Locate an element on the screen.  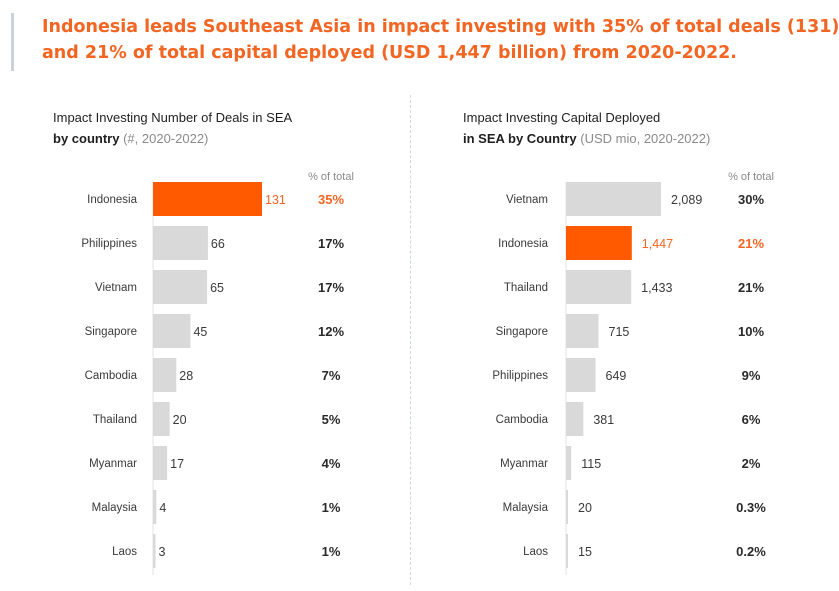
pct-label: 4% is located at coordinates (331, 463).